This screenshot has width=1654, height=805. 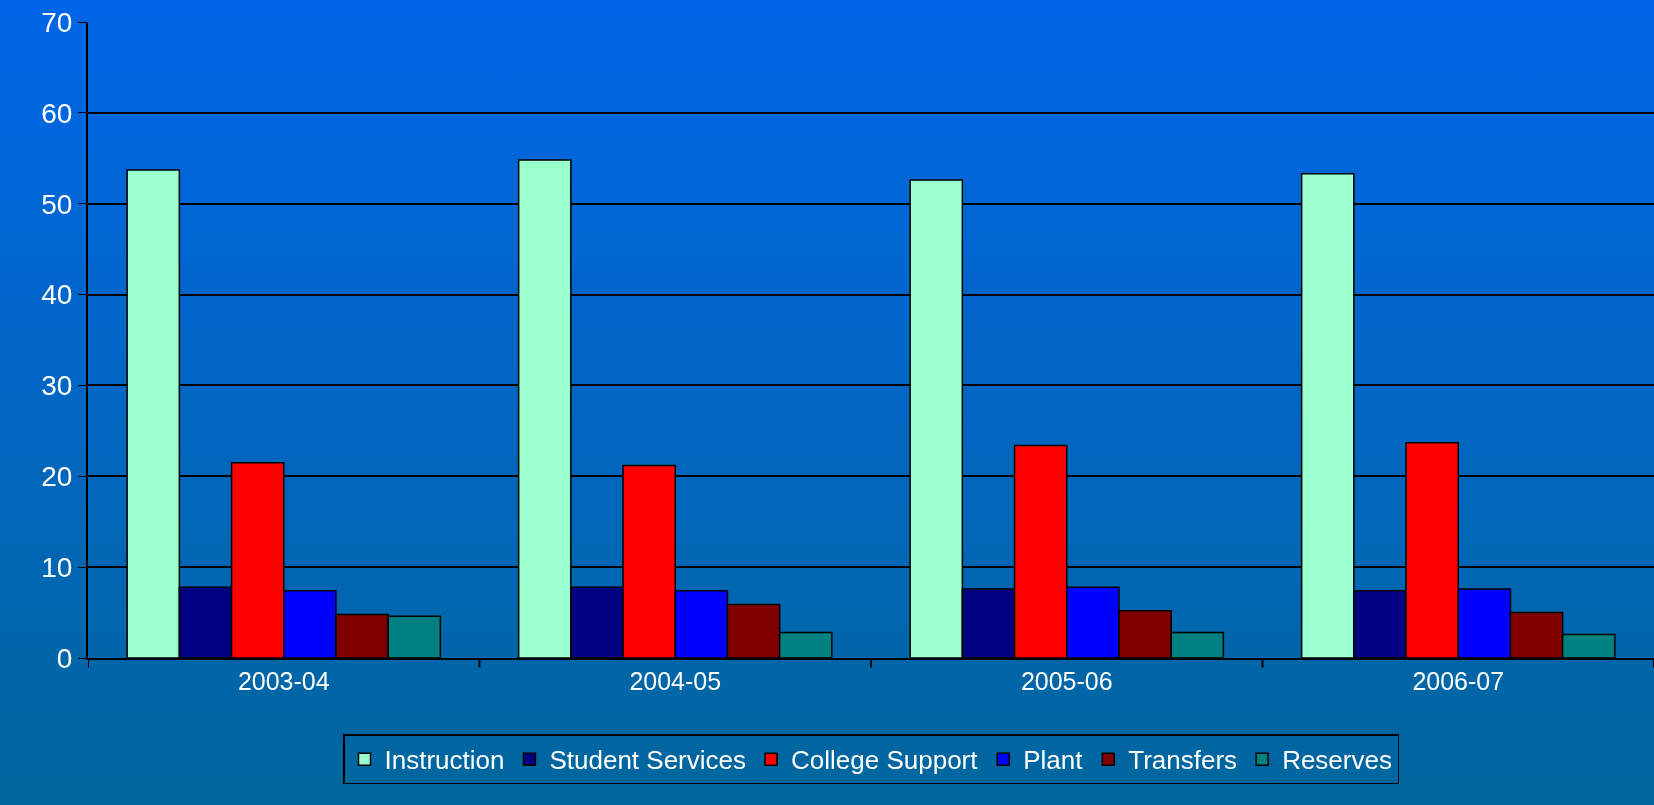 What do you see at coordinates (648, 760) in the screenshot?
I see `legend-label: Student Services` at bounding box center [648, 760].